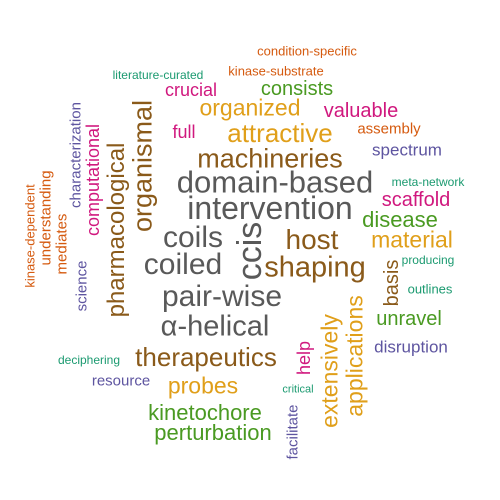 The width and height of the screenshot is (500, 500). What do you see at coordinates (428, 260) in the screenshot?
I see `word-producing: producing` at bounding box center [428, 260].